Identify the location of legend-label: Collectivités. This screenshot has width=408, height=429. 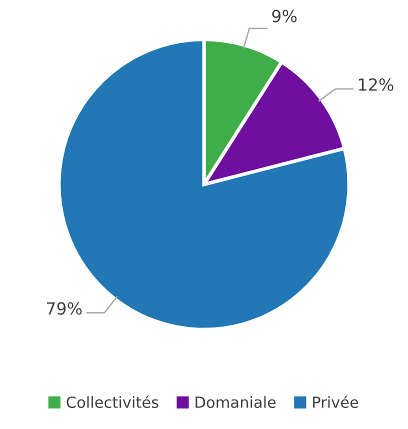
(112, 402).